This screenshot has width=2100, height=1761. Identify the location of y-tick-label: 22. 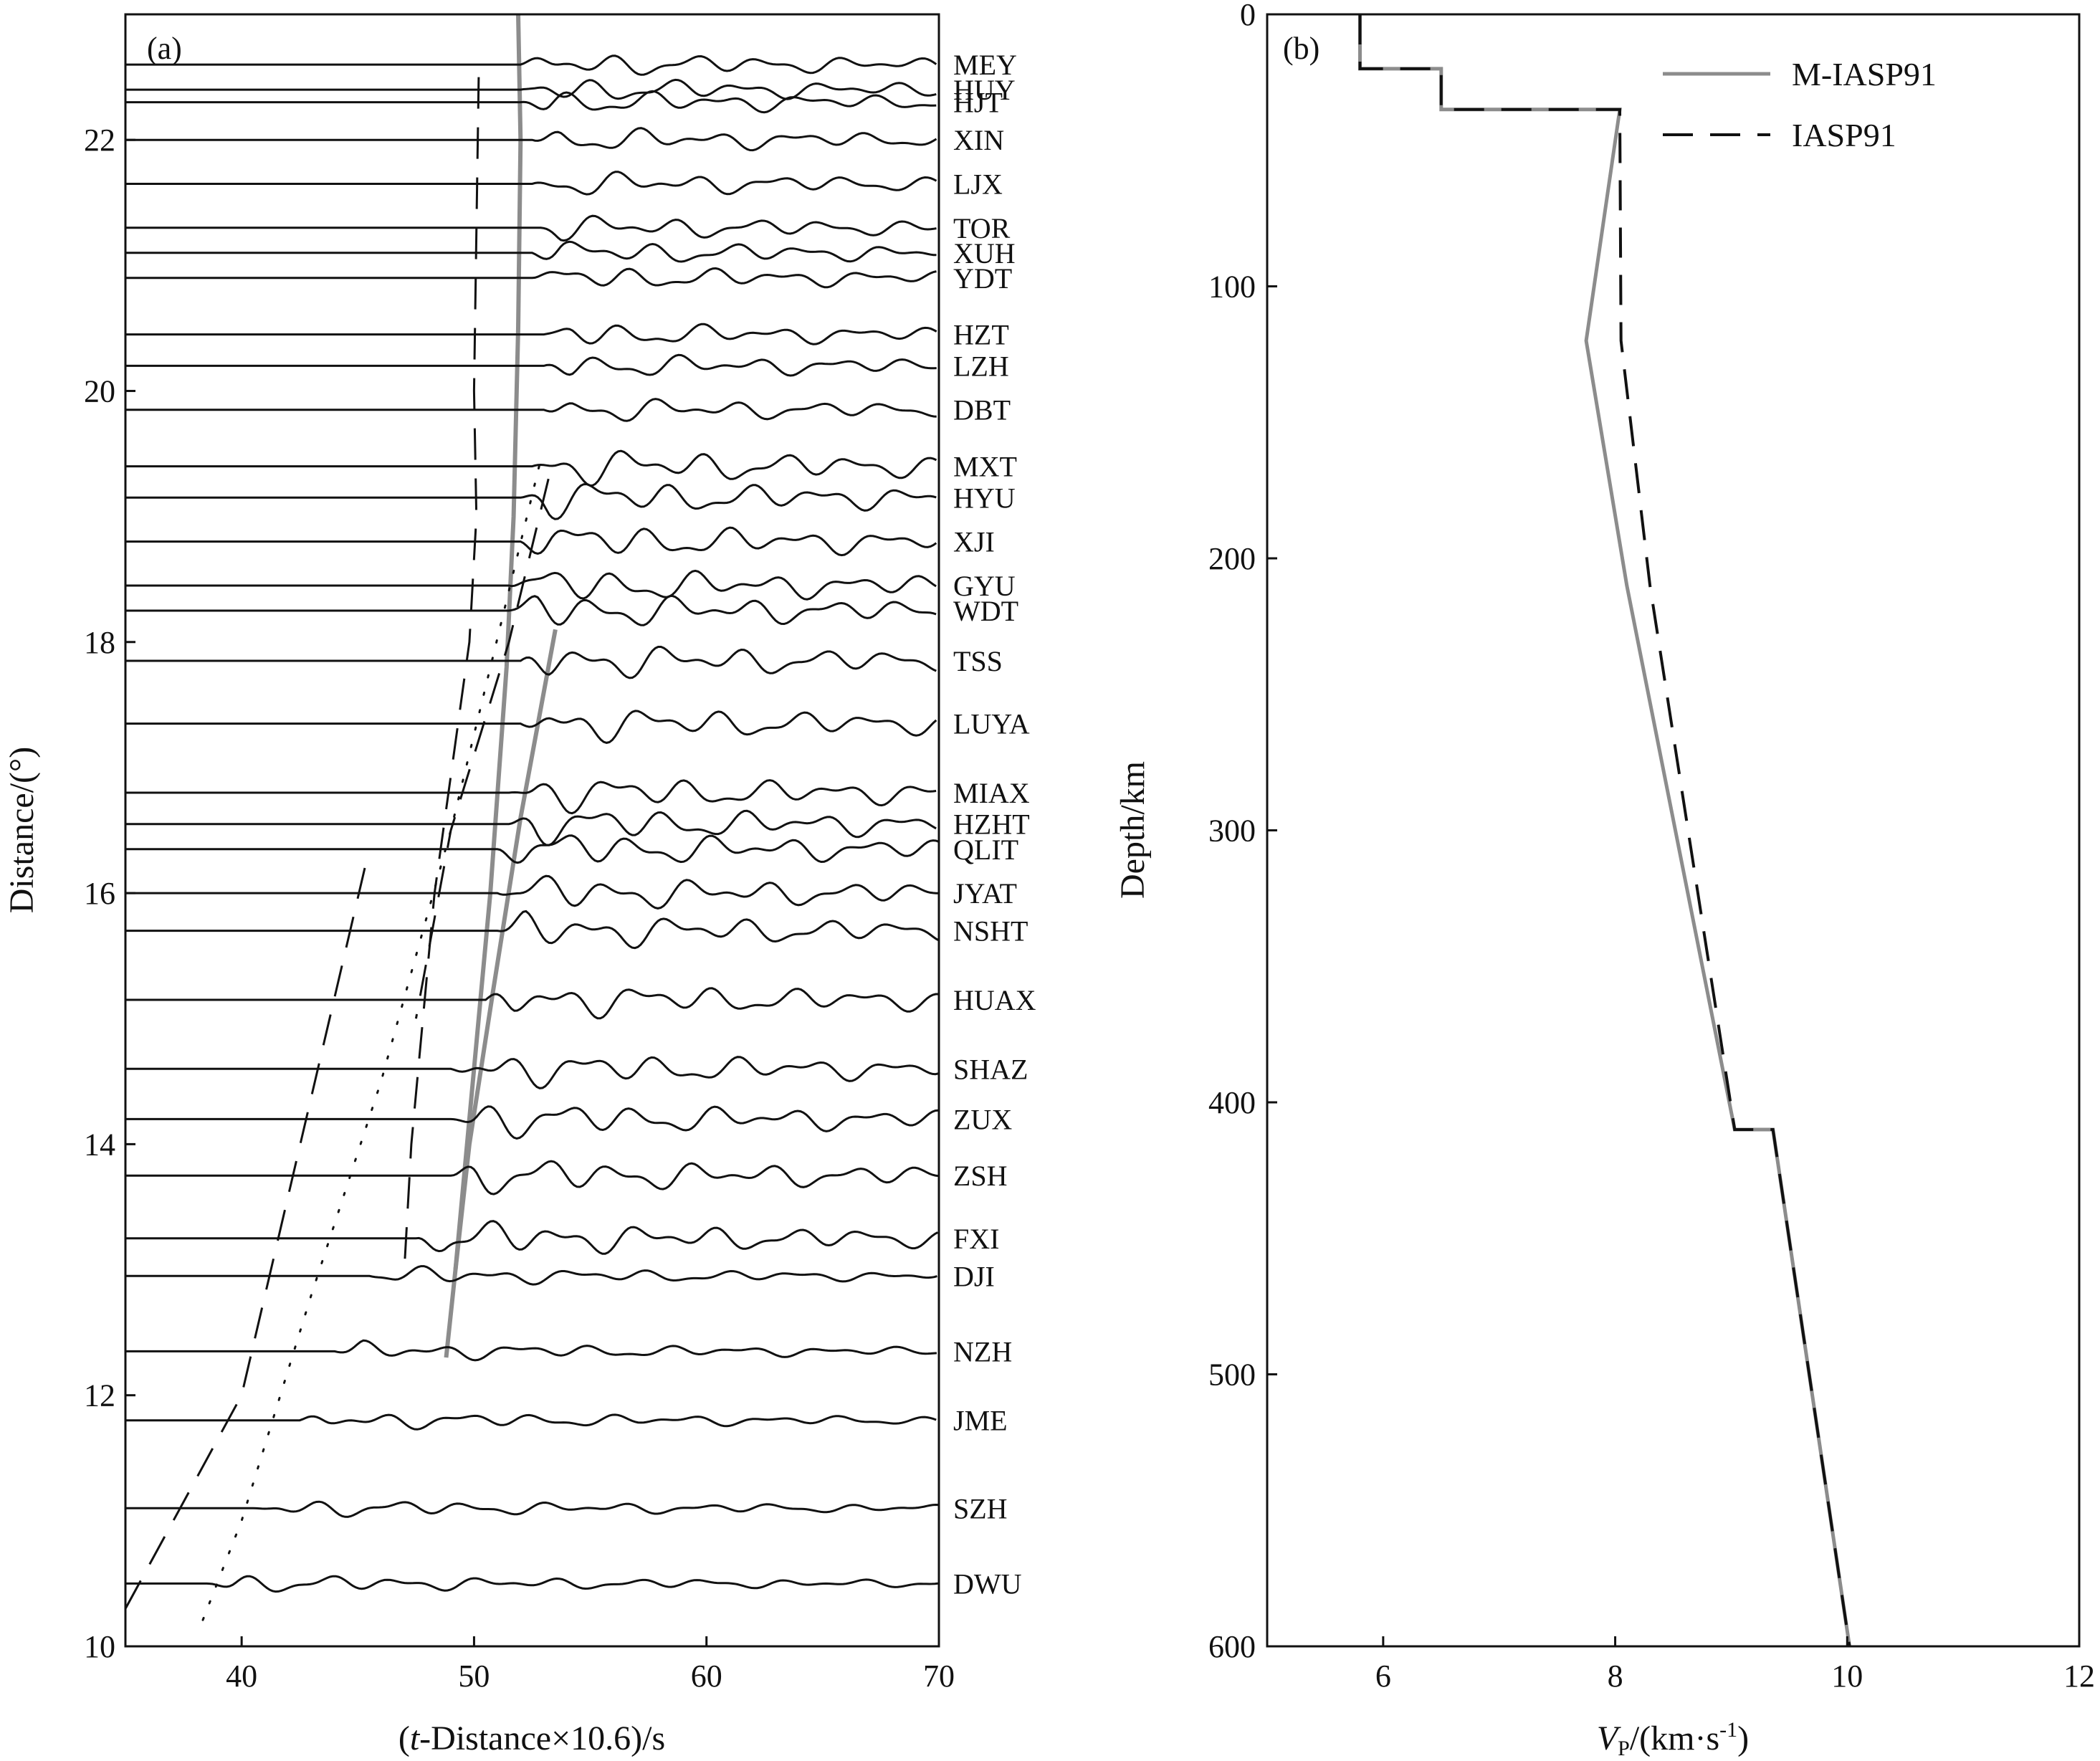
(99, 140).